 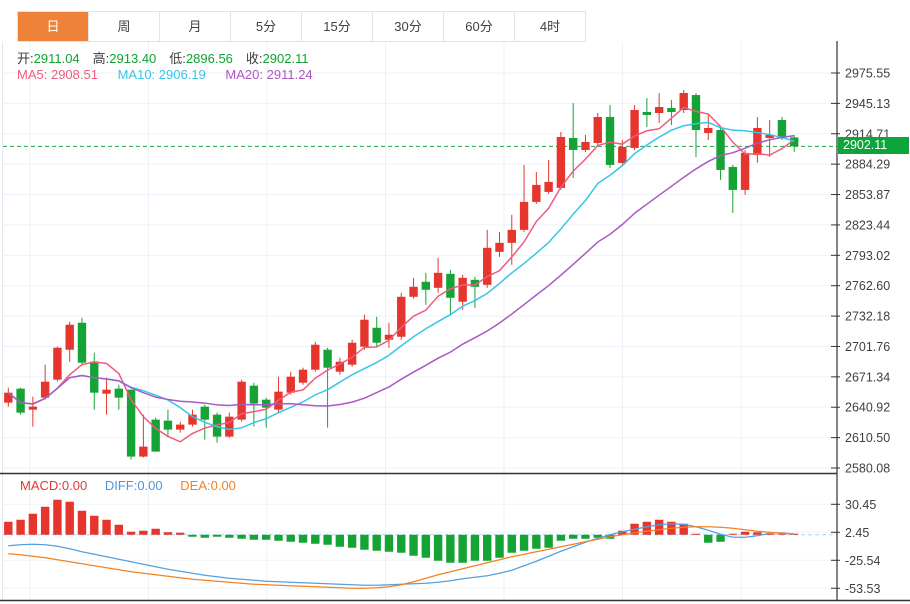 I want to click on tab-15min: 15分, so click(x=337, y=26).